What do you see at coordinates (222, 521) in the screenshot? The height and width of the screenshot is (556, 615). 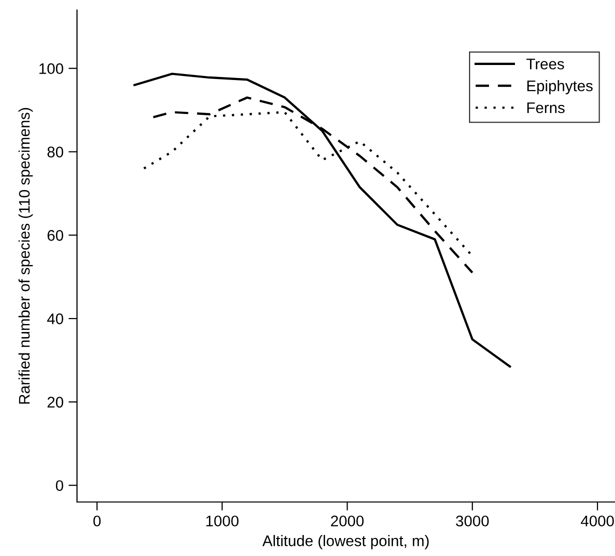 I see `x-tick-label: 1000` at bounding box center [222, 521].